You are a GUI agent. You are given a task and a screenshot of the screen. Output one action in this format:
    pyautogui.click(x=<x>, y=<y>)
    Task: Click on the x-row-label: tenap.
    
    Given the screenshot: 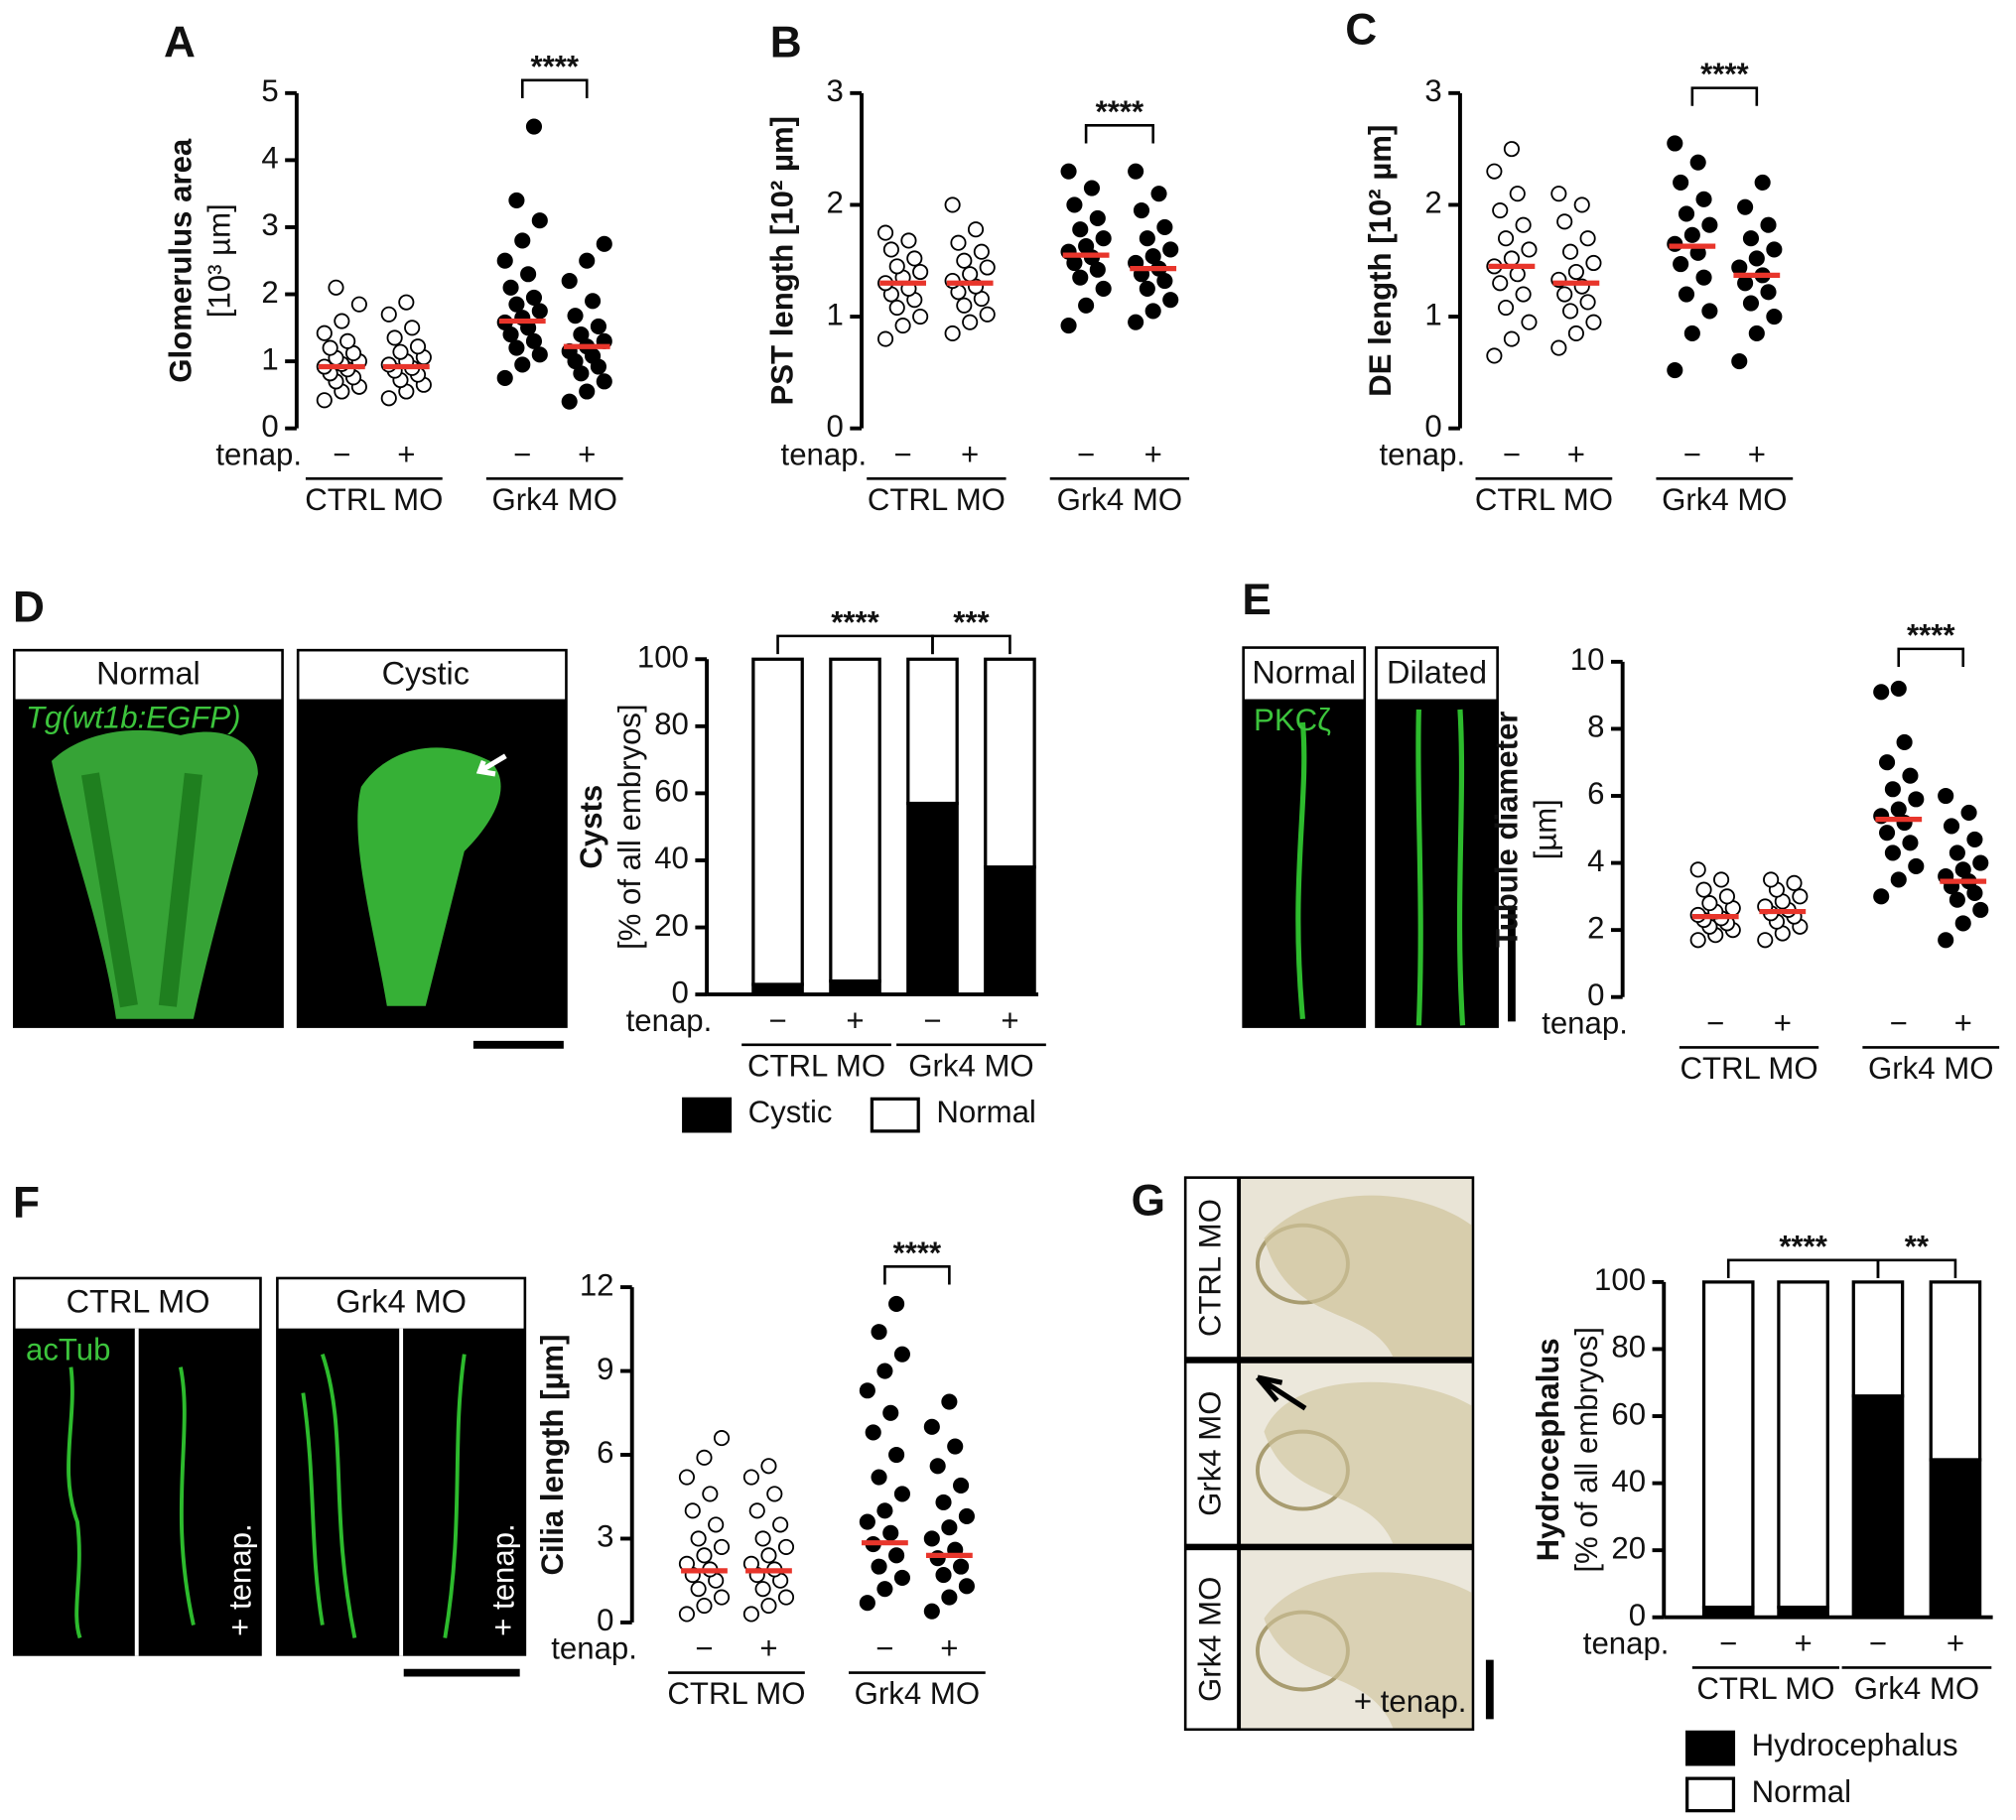 What is the action you would take?
    pyautogui.click(x=1585, y=1023)
    